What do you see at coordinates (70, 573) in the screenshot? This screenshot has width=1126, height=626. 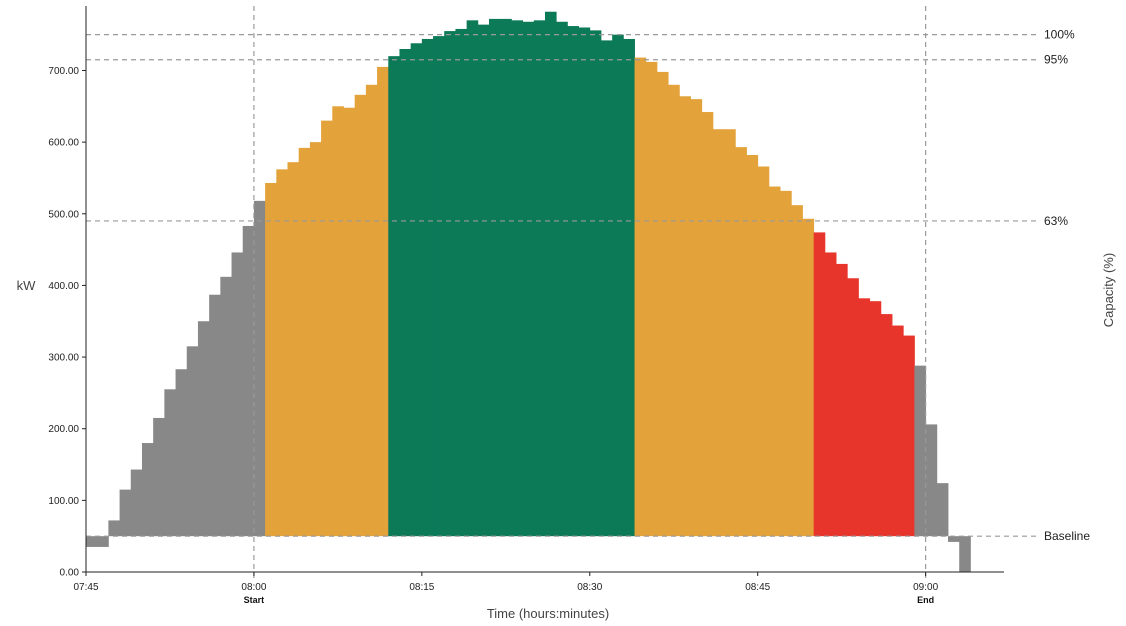 I see `y-tick-label-0: 0.00` at bounding box center [70, 573].